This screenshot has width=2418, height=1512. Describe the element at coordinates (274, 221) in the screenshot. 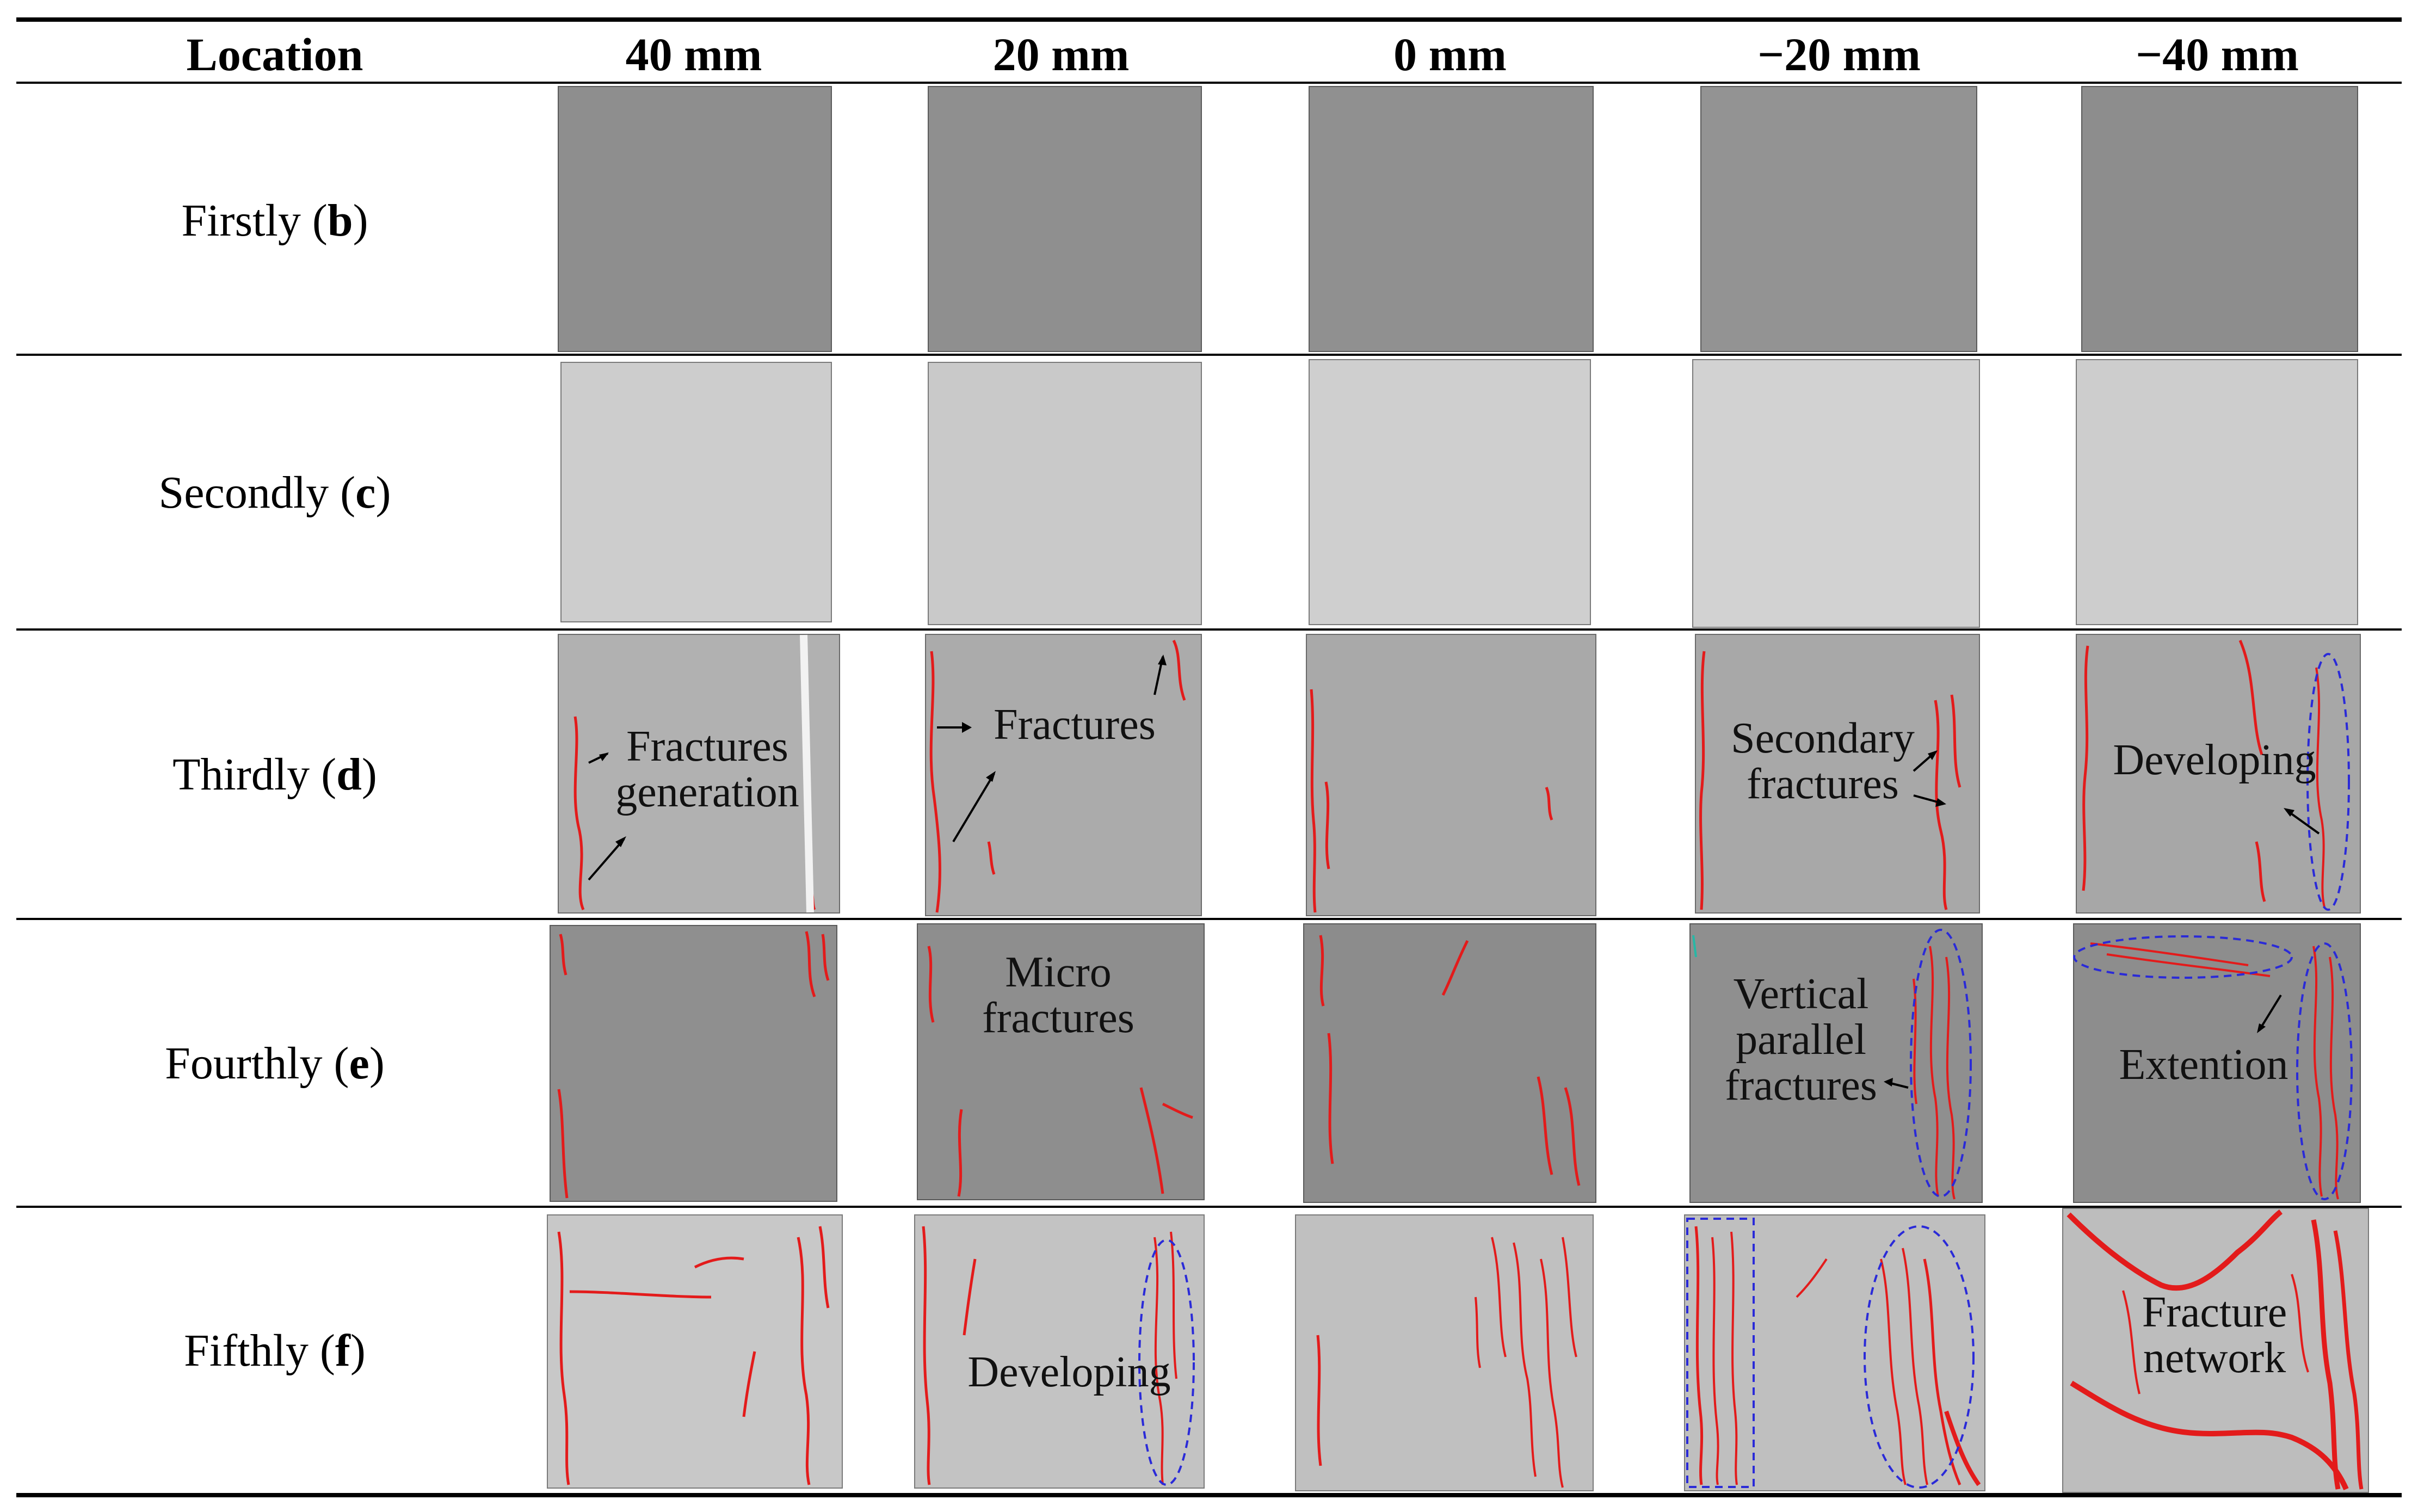

I see `row-label-firstly: Firstly (b)` at that location.